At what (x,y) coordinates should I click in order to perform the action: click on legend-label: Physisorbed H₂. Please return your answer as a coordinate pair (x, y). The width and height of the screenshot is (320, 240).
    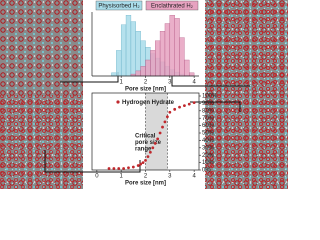
    Looking at the image, I should click on (119, 6).